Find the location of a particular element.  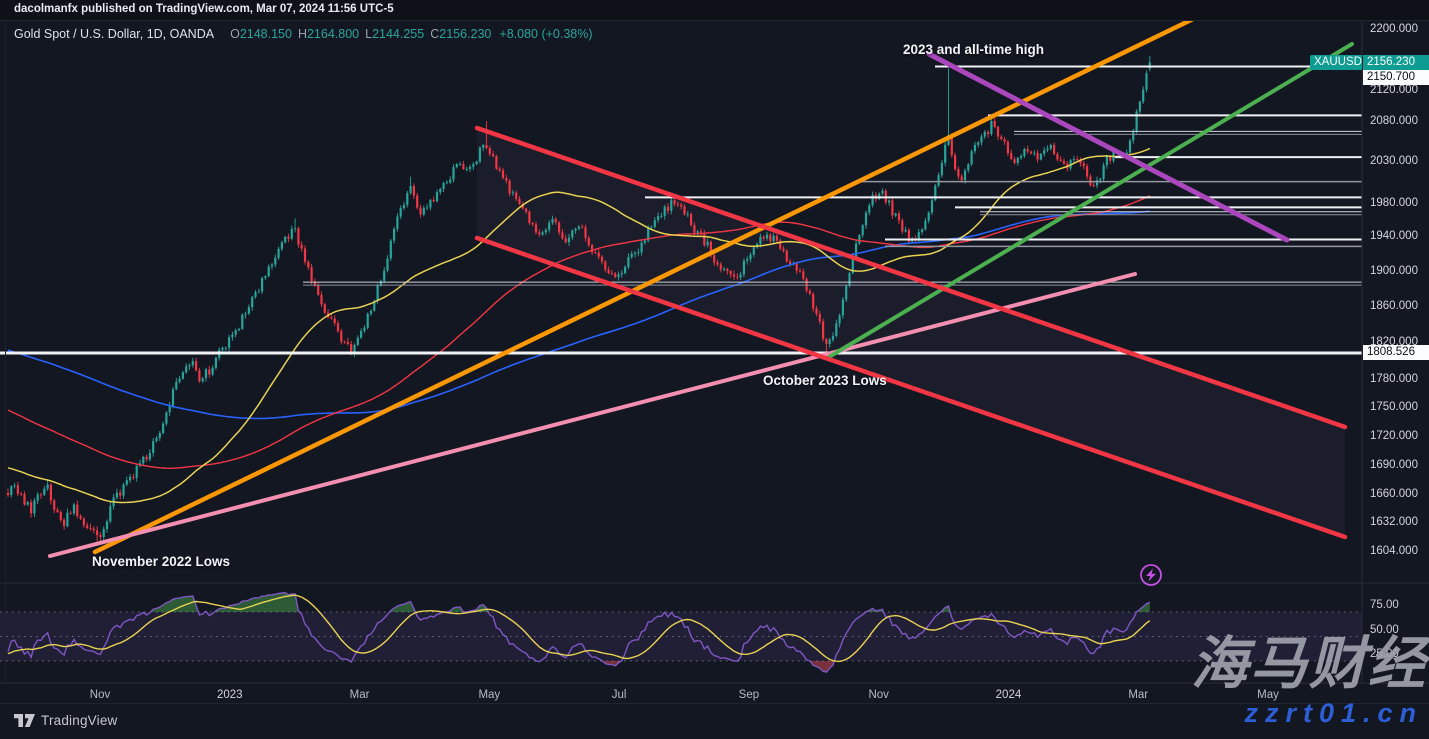

price-tick-label: 1690.000 is located at coordinates (1394, 464).